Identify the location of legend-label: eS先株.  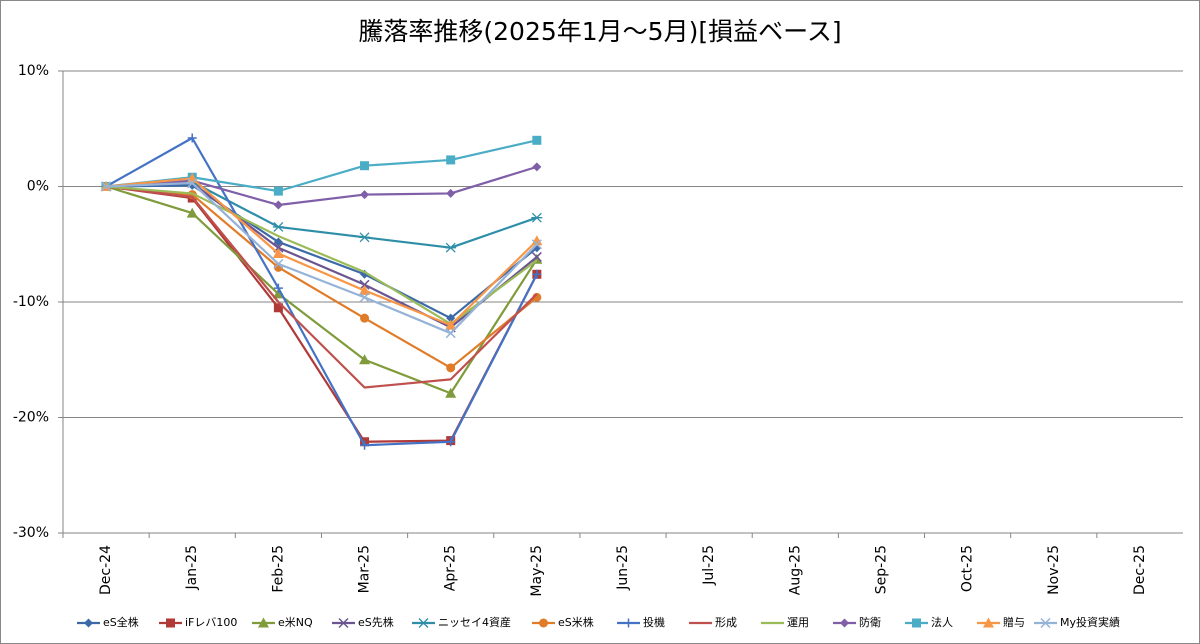
(376, 622).